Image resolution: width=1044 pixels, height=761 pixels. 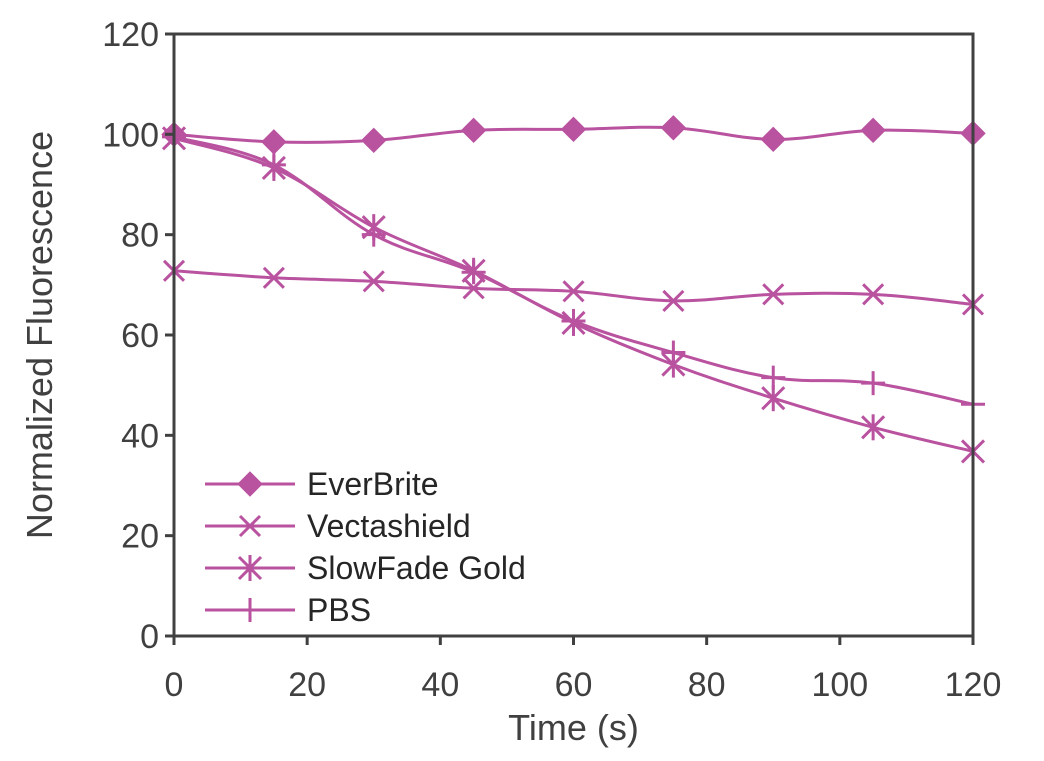 I want to click on x-tick-label: 0, so click(x=174, y=685).